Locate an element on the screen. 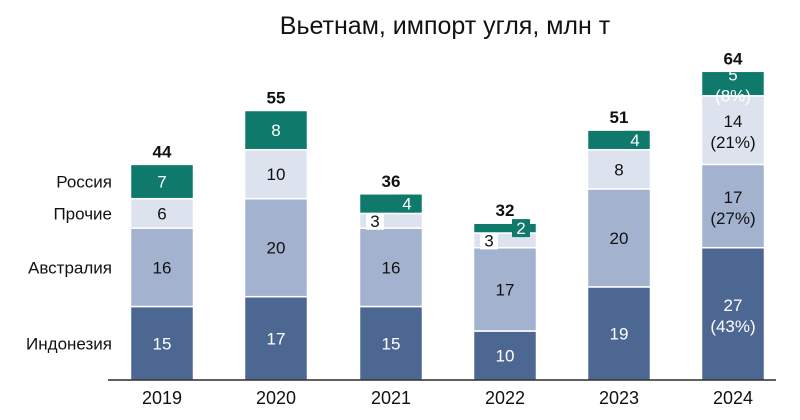 This screenshot has width=800, height=420. label-bg-russia-2022 is located at coordinates (521, 228).